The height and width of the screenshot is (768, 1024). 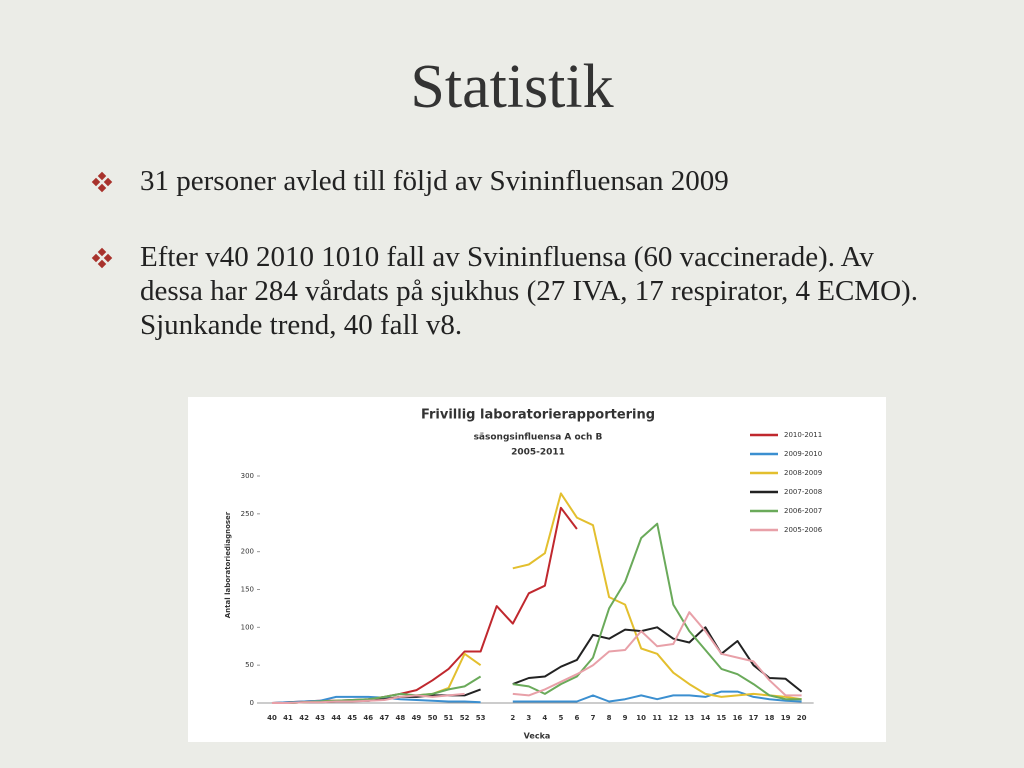 I want to click on y-tick-label: 100, so click(x=247, y=627).